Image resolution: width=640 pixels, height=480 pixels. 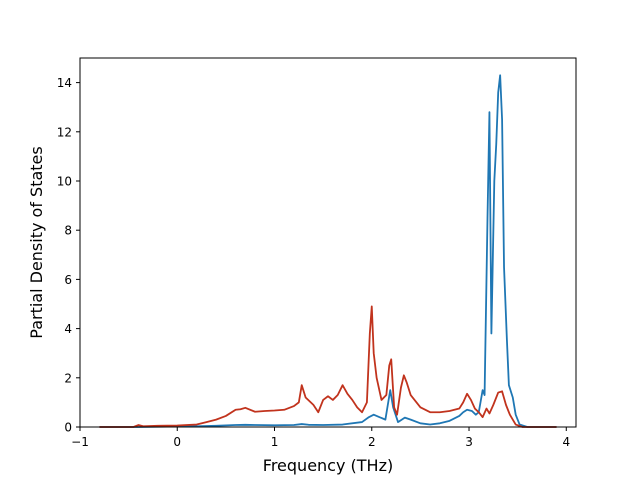 What do you see at coordinates (328, 465) in the screenshot?
I see `x-axis-label: Frequency (THz)` at bounding box center [328, 465].